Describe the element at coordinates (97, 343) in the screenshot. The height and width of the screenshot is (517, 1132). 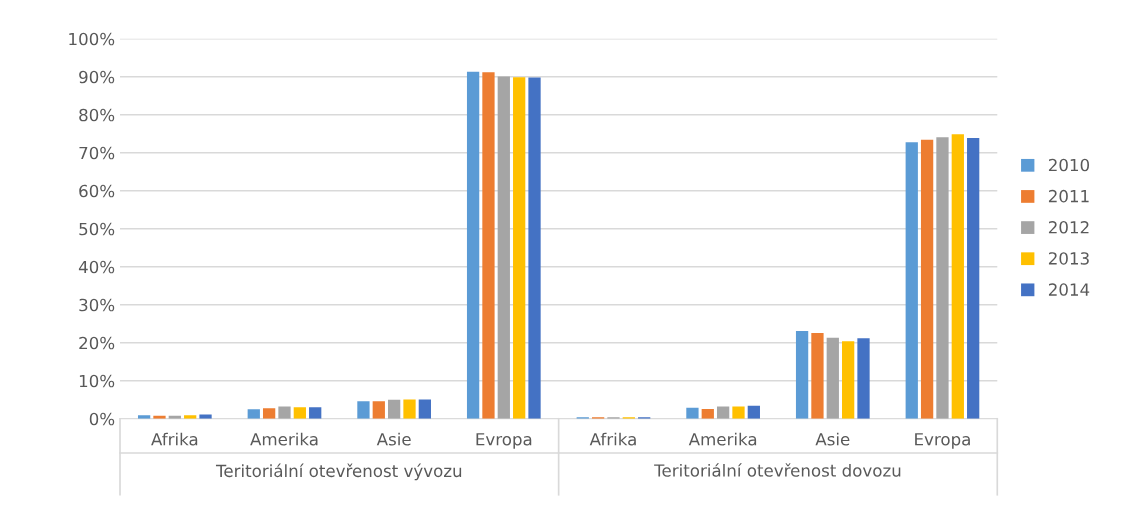
I see `y-tick-label: 20%` at that location.